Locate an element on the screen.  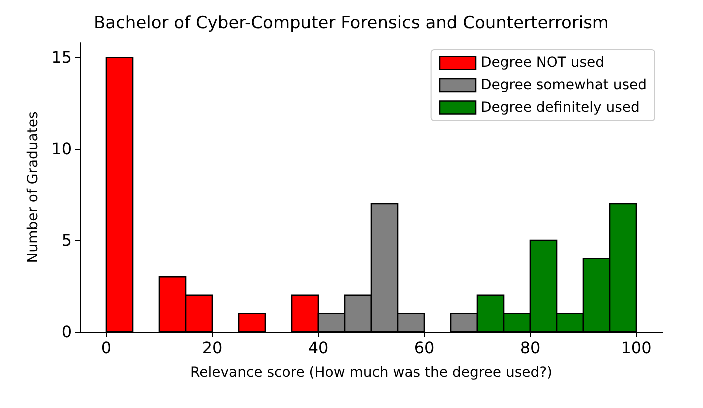
x-tick-label: 40 is located at coordinates (318, 348).